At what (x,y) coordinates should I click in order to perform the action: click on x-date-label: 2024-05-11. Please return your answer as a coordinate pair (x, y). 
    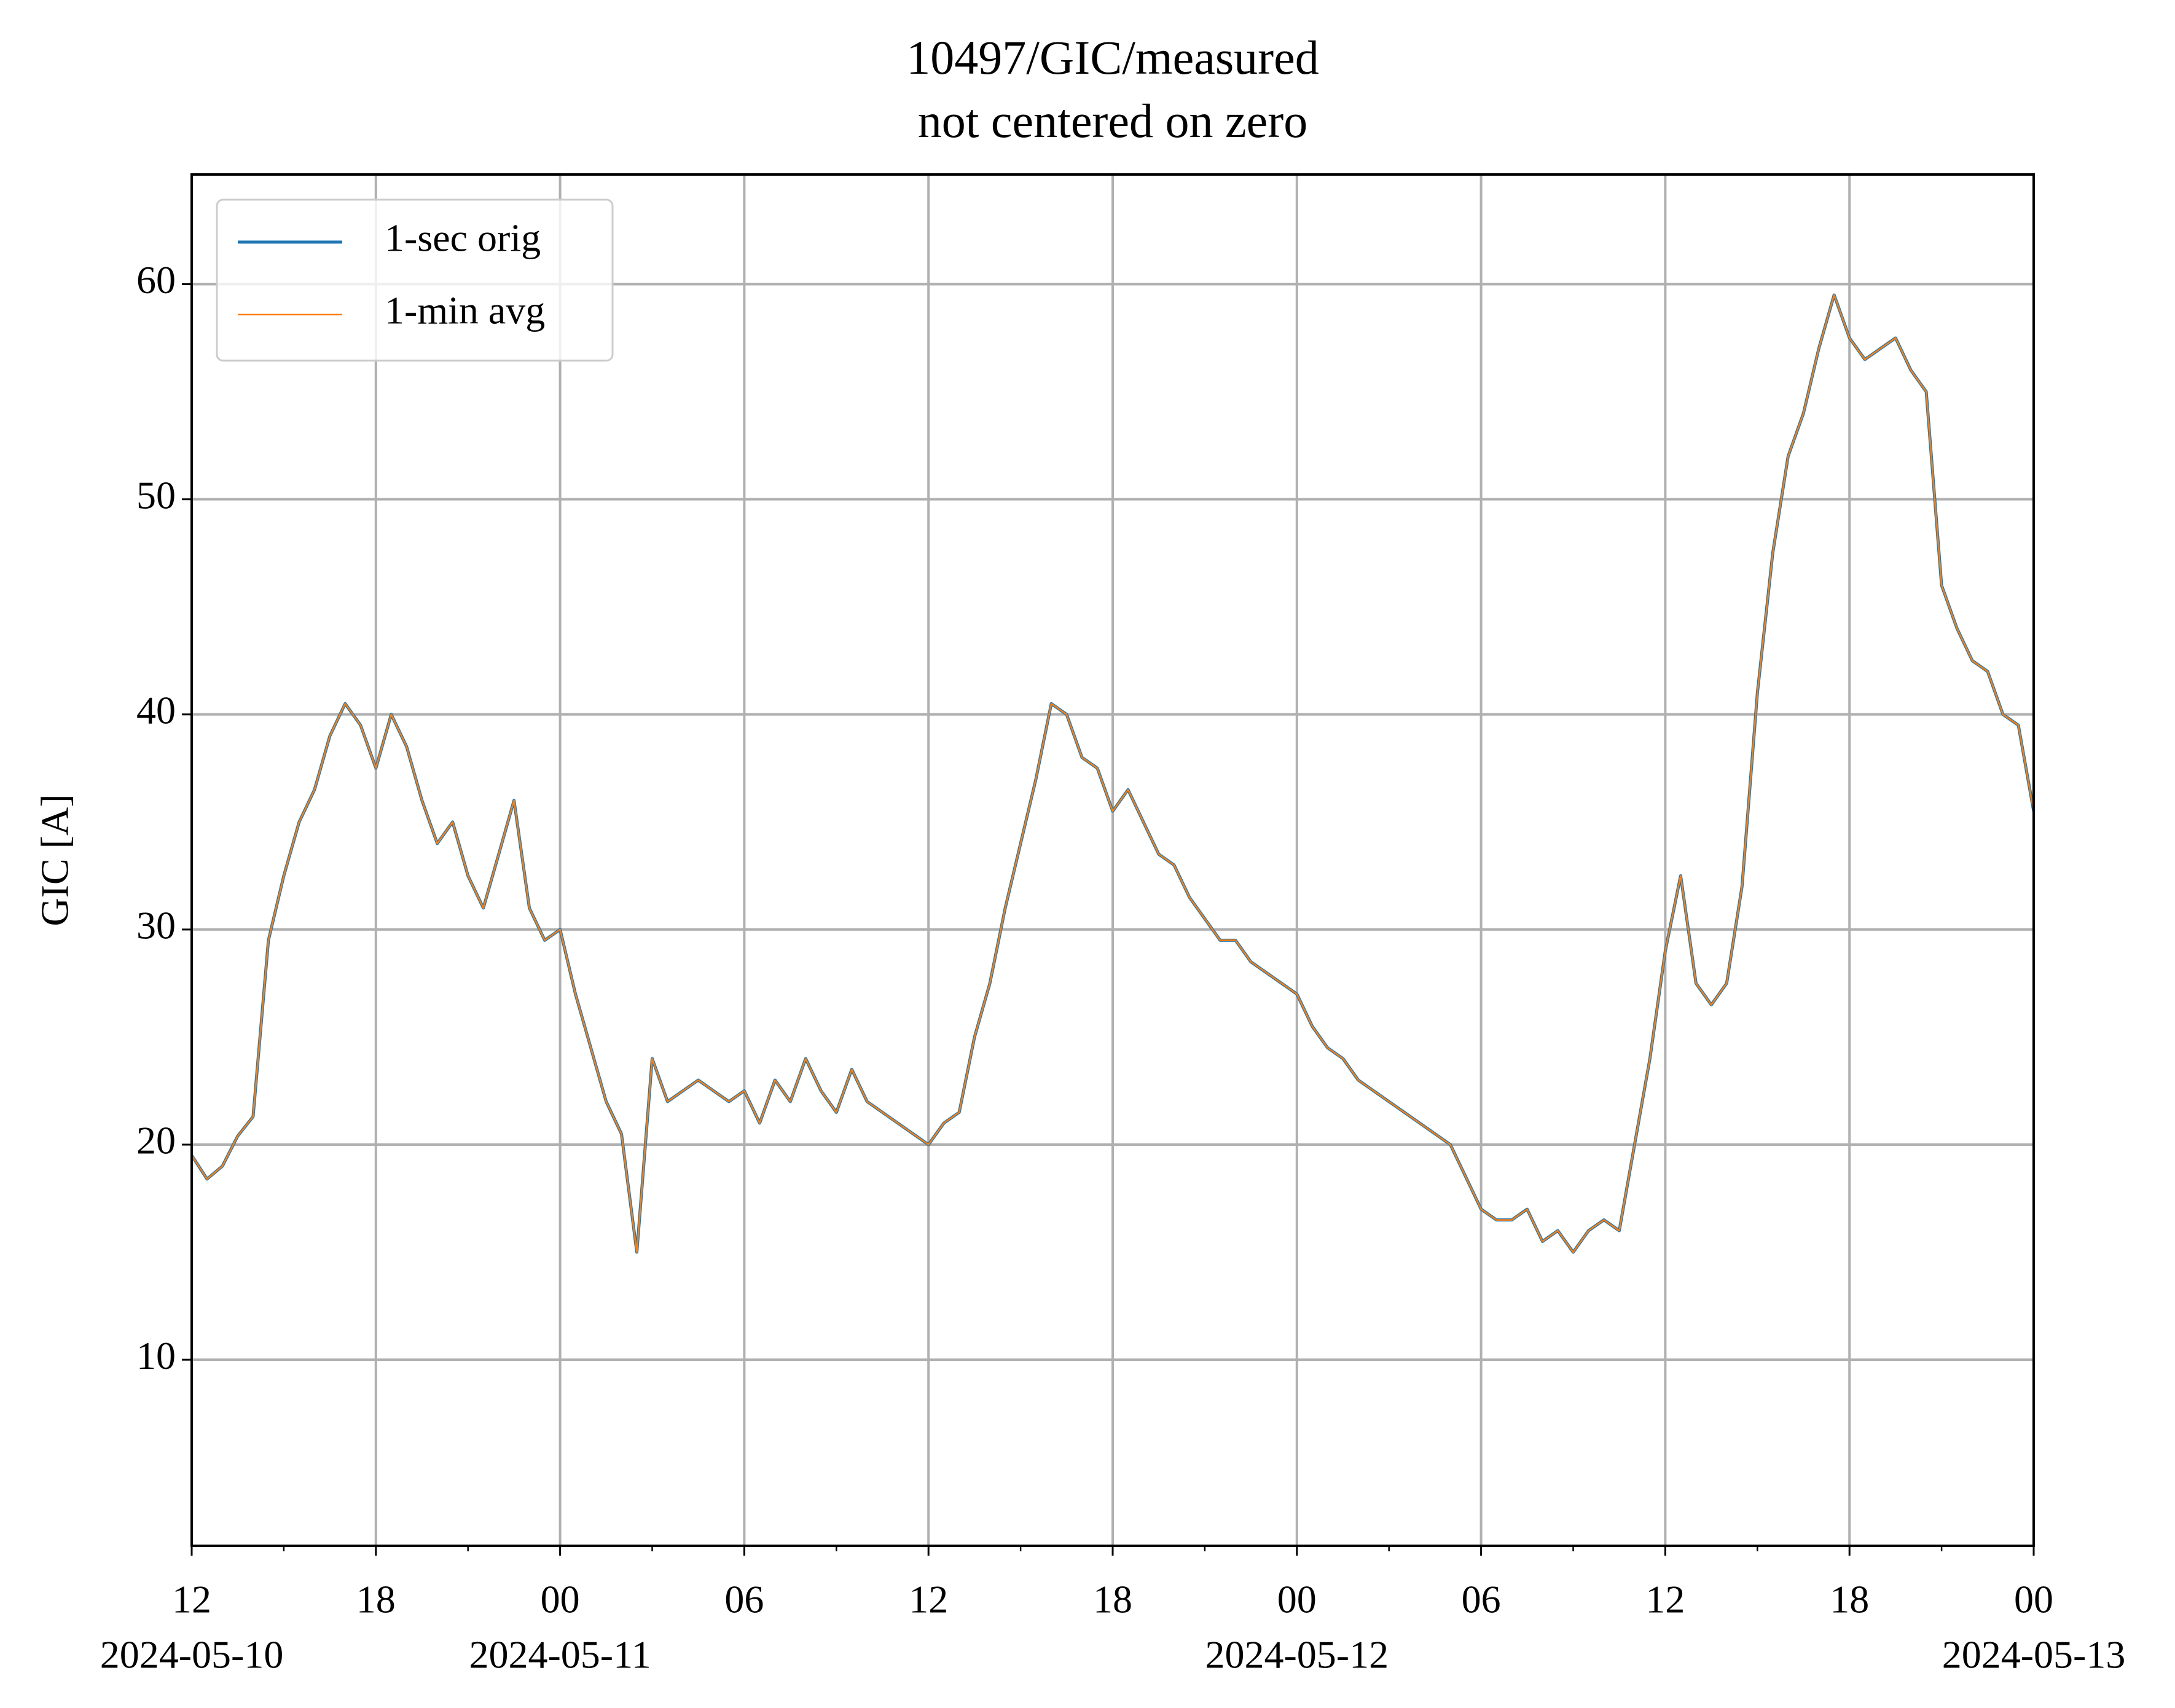
    Looking at the image, I should click on (560, 1655).